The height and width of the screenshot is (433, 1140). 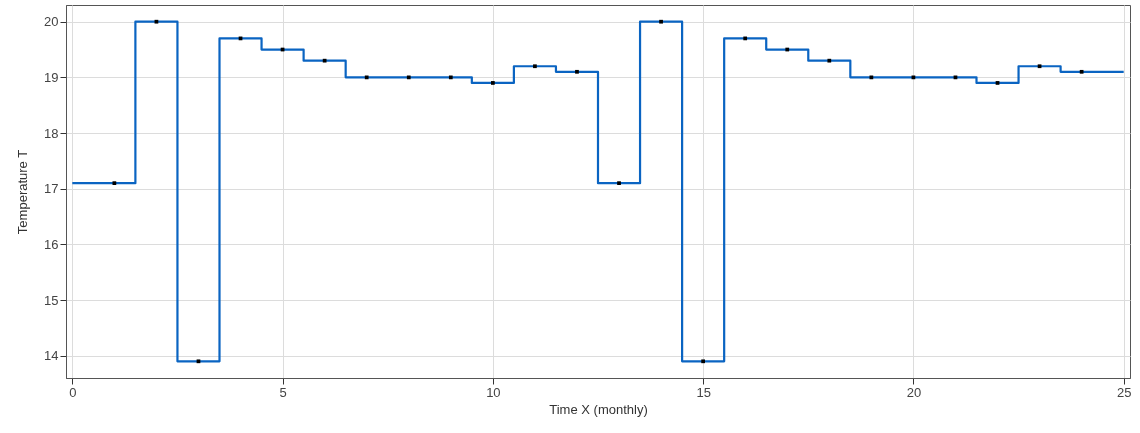 What do you see at coordinates (493, 392) in the screenshot?
I see `x-tick-label: 10` at bounding box center [493, 392].